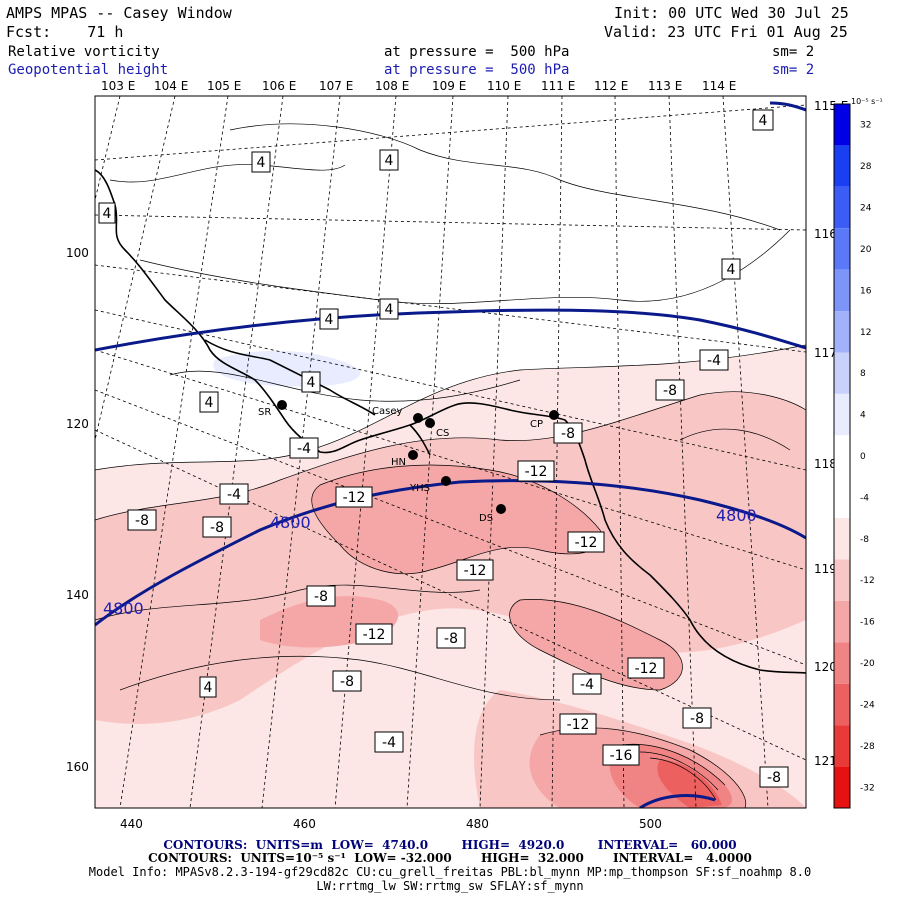  Describe the element at coordinates (504, 86) in the screenshot. I see `lon-label: 110 E` at that location.